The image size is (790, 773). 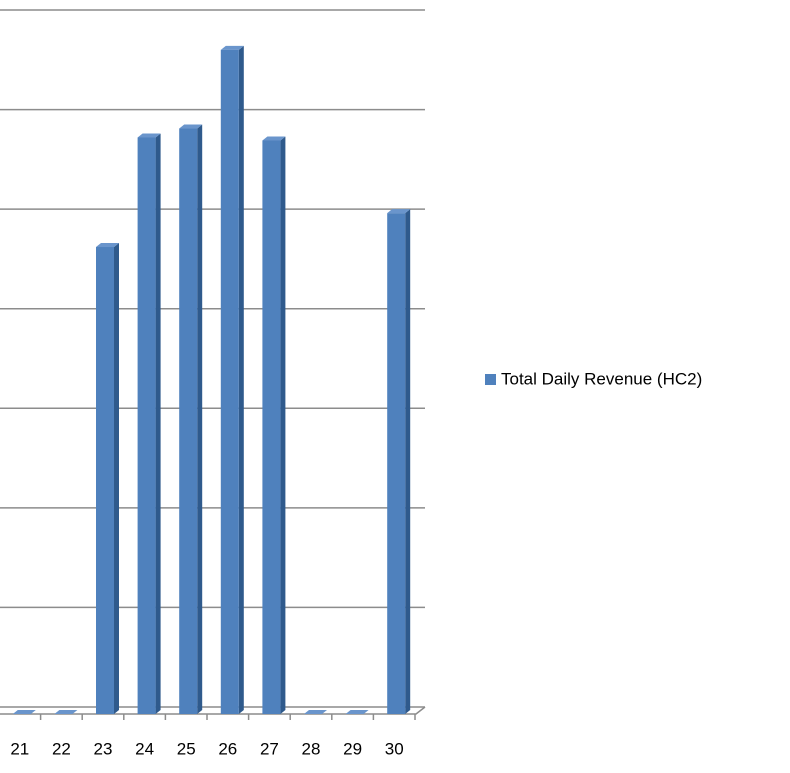 I want to click on x-tick-label: 21, so click(x=19, y=748).